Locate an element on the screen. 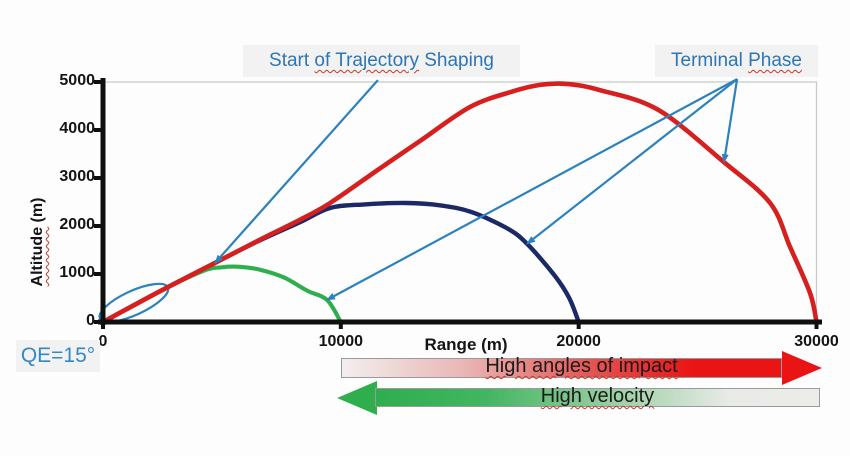 The image size is (850, 456). start-of-trajectory-shaping-label: Start of Trajectory Shaping is located at coordinates (381, 61).